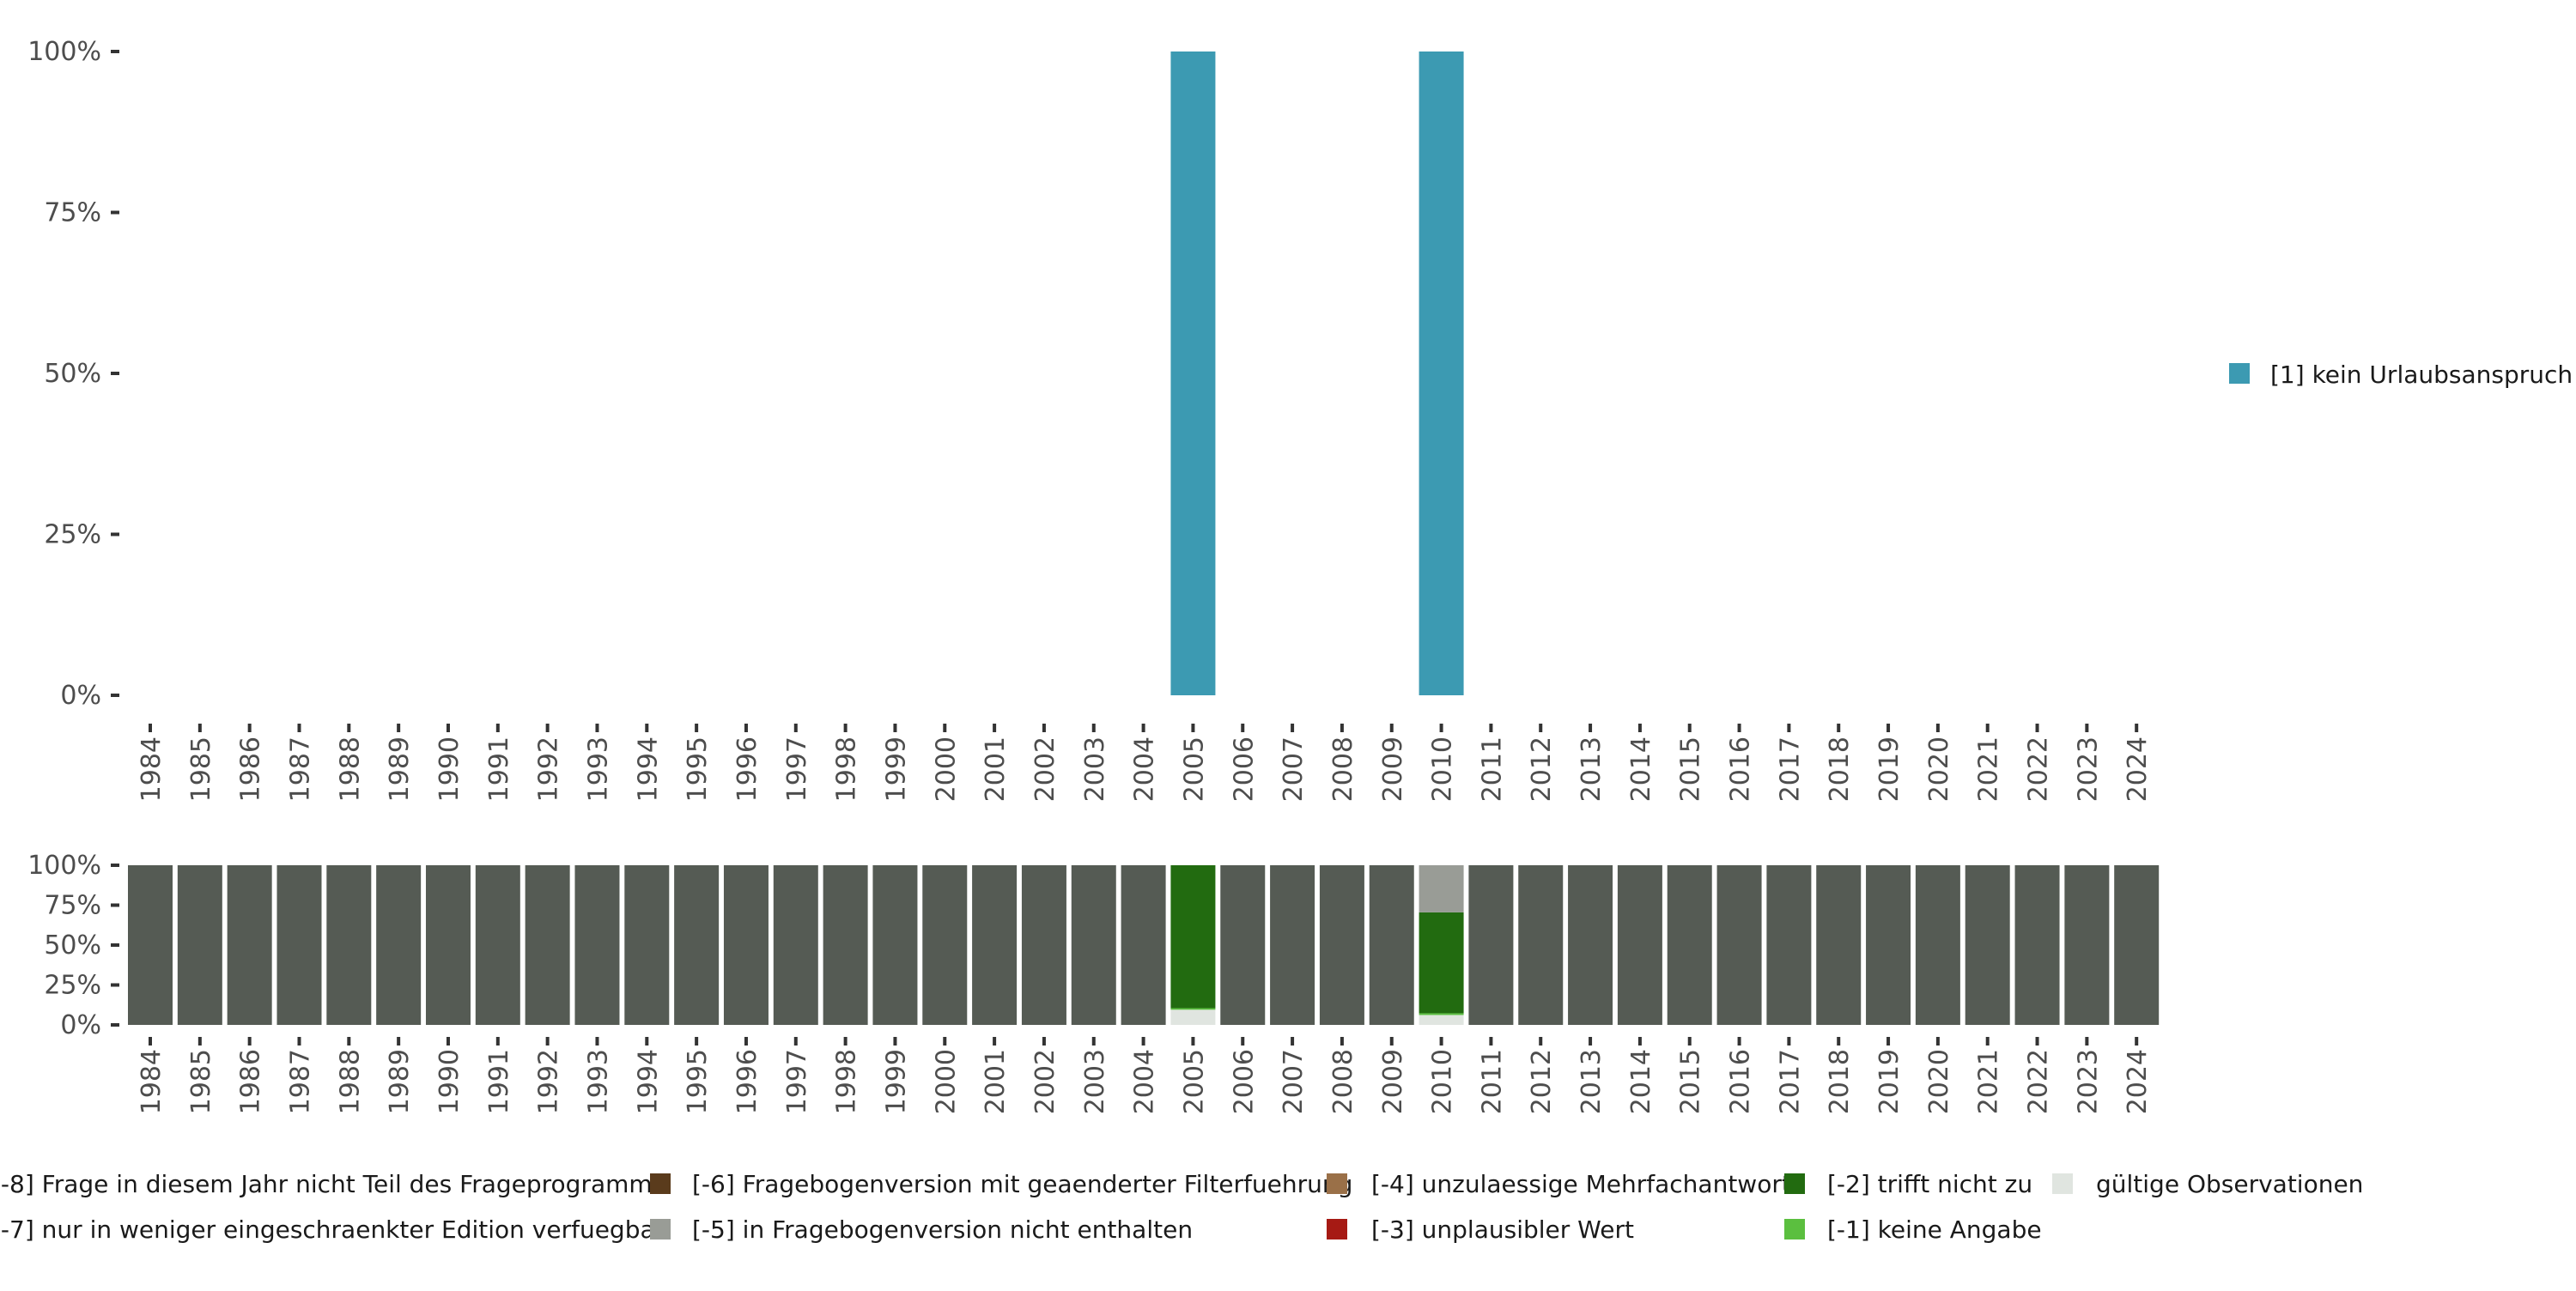 The image size is (2576, 1291). I want to click on top-x-tick-label: 1999, so click(896, 769).